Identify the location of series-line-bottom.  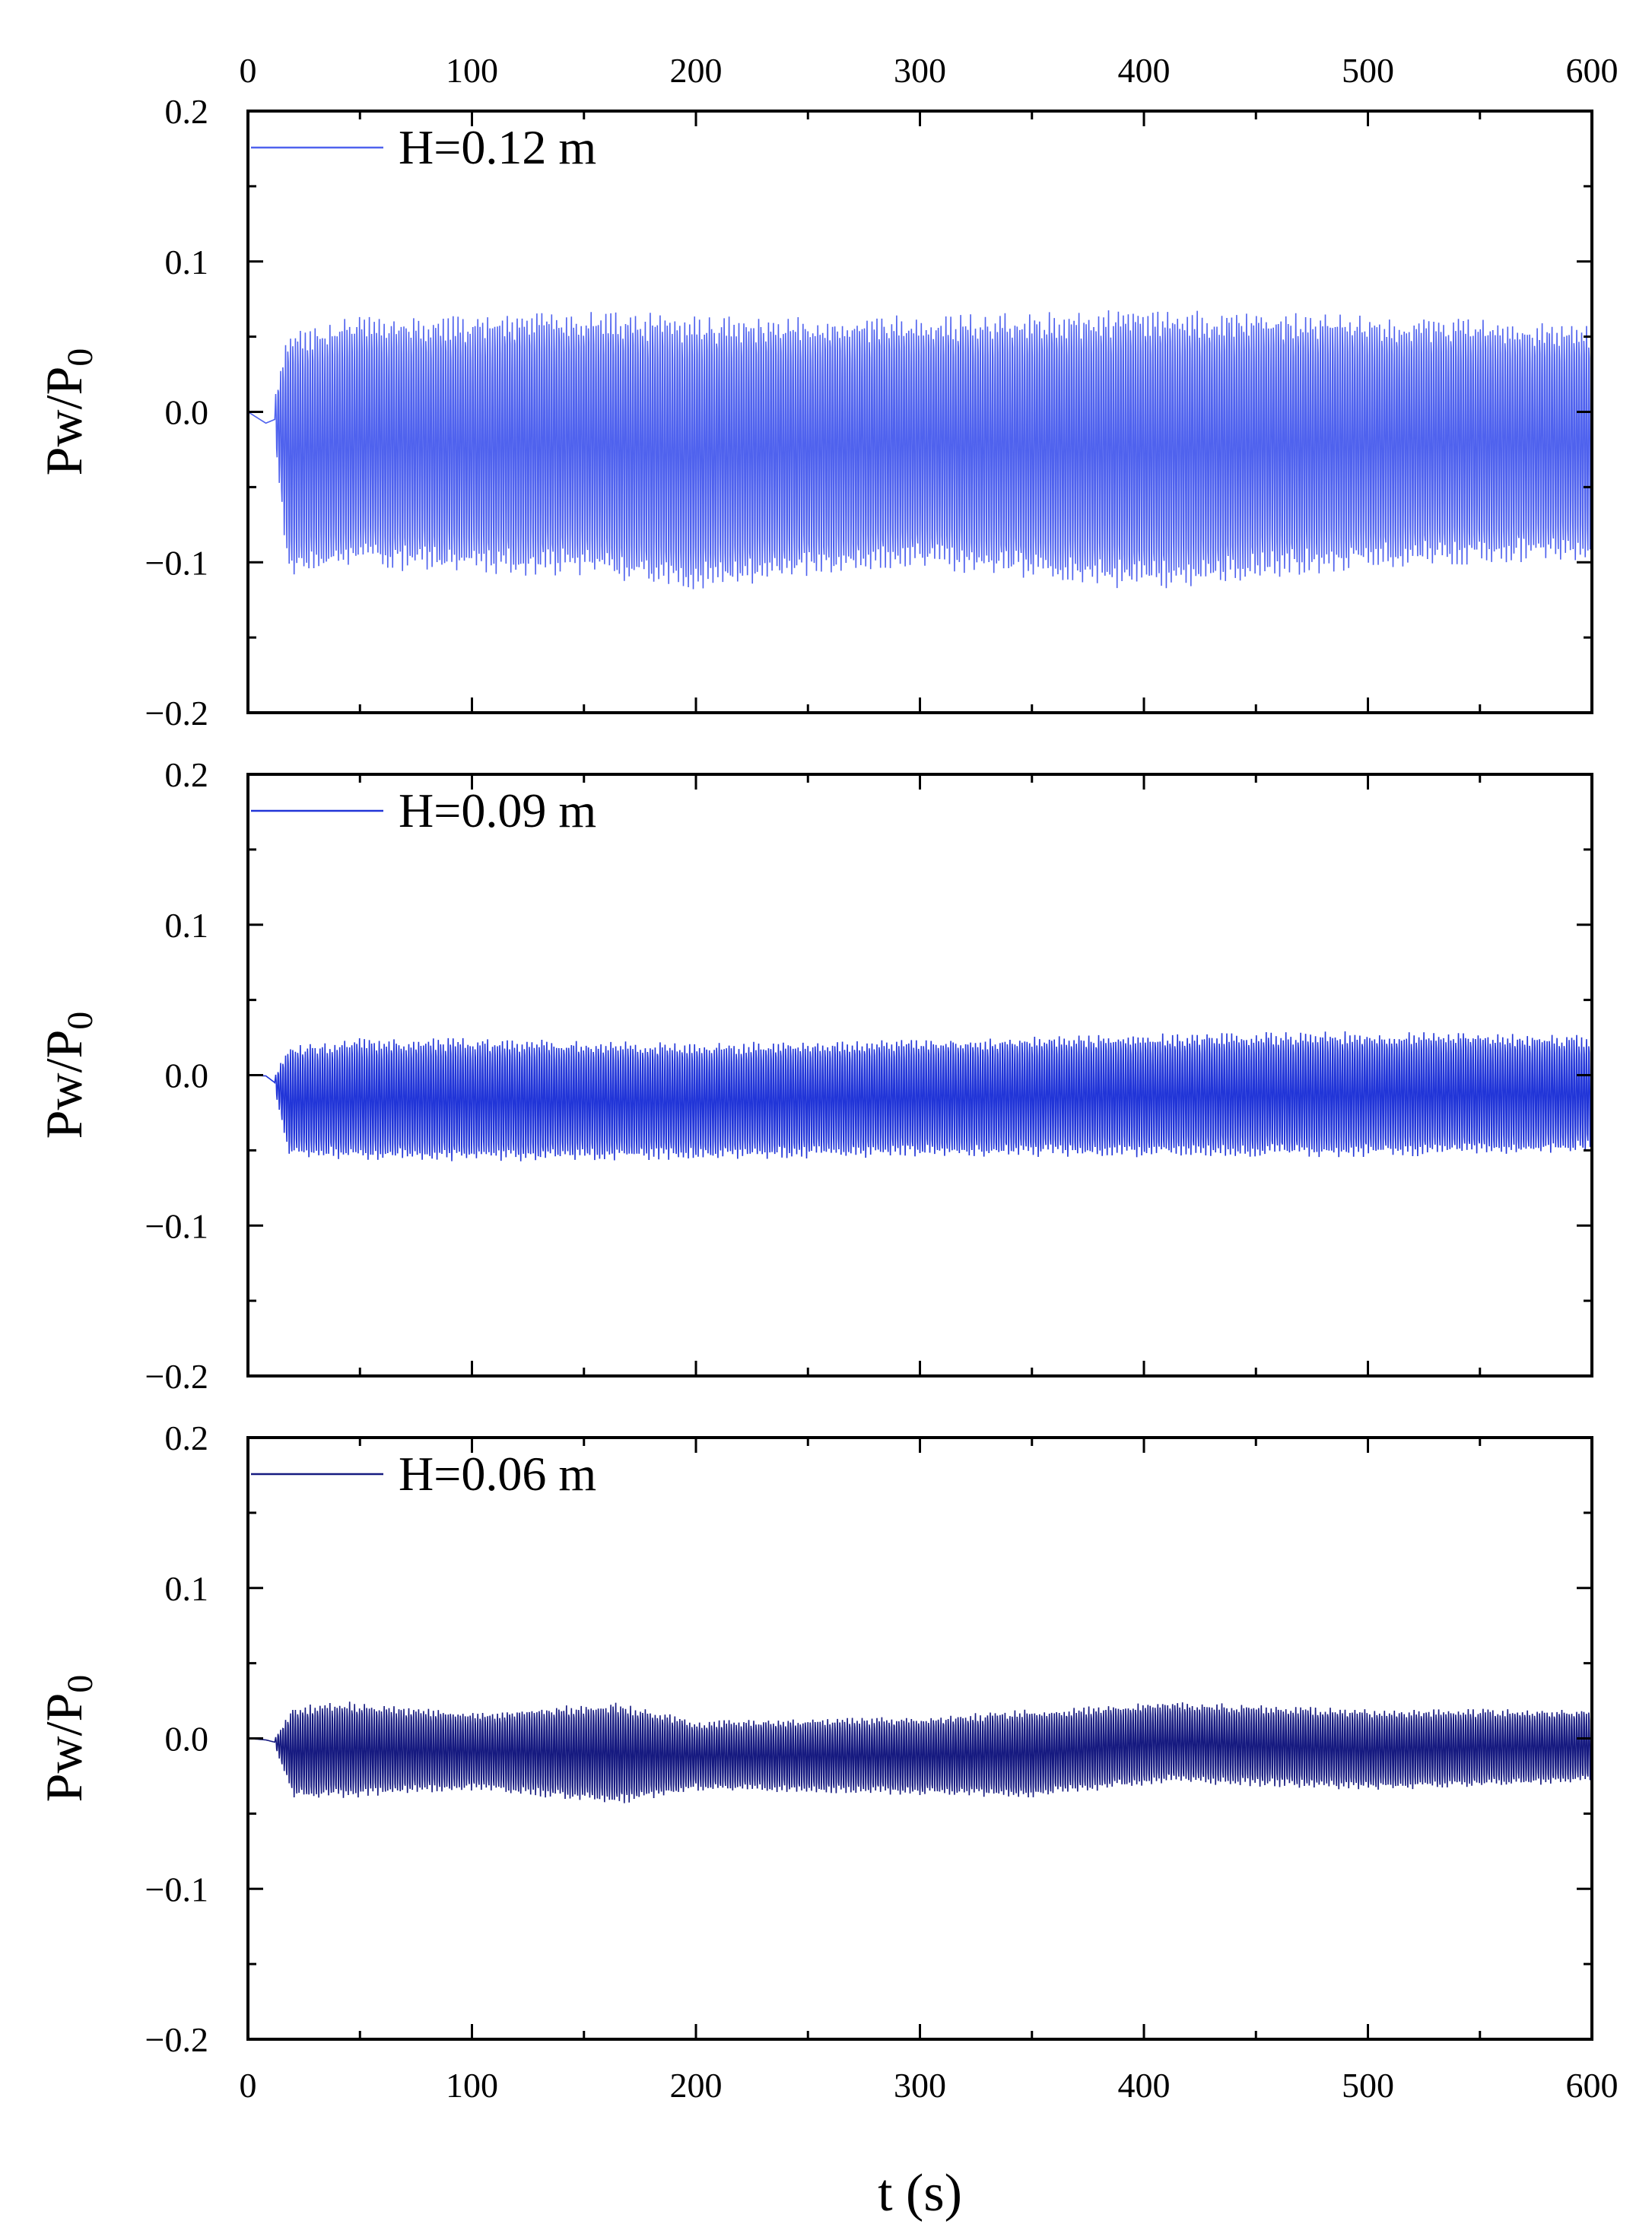
(920, 1752).